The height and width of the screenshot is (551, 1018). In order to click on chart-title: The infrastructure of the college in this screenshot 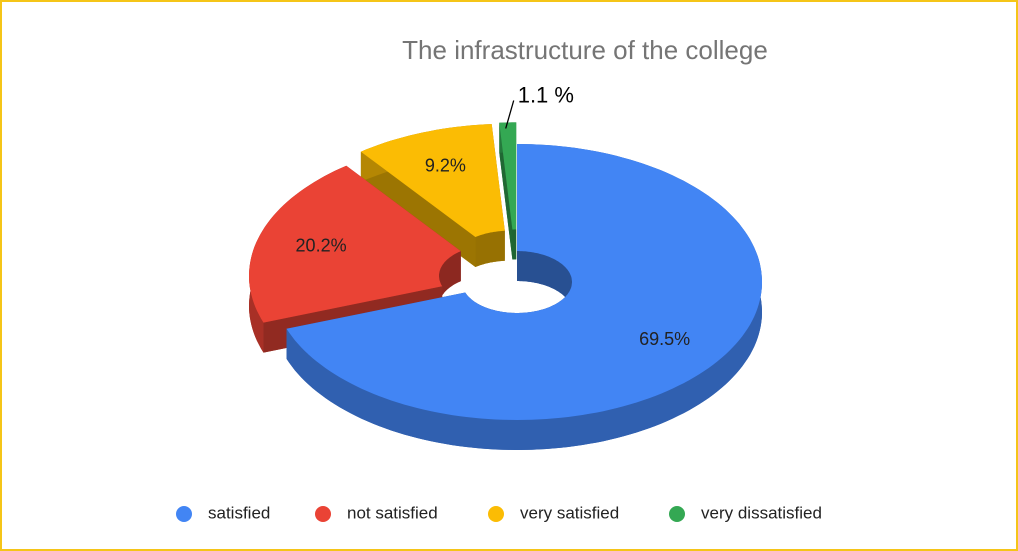, I will do `click(585, 50)`.